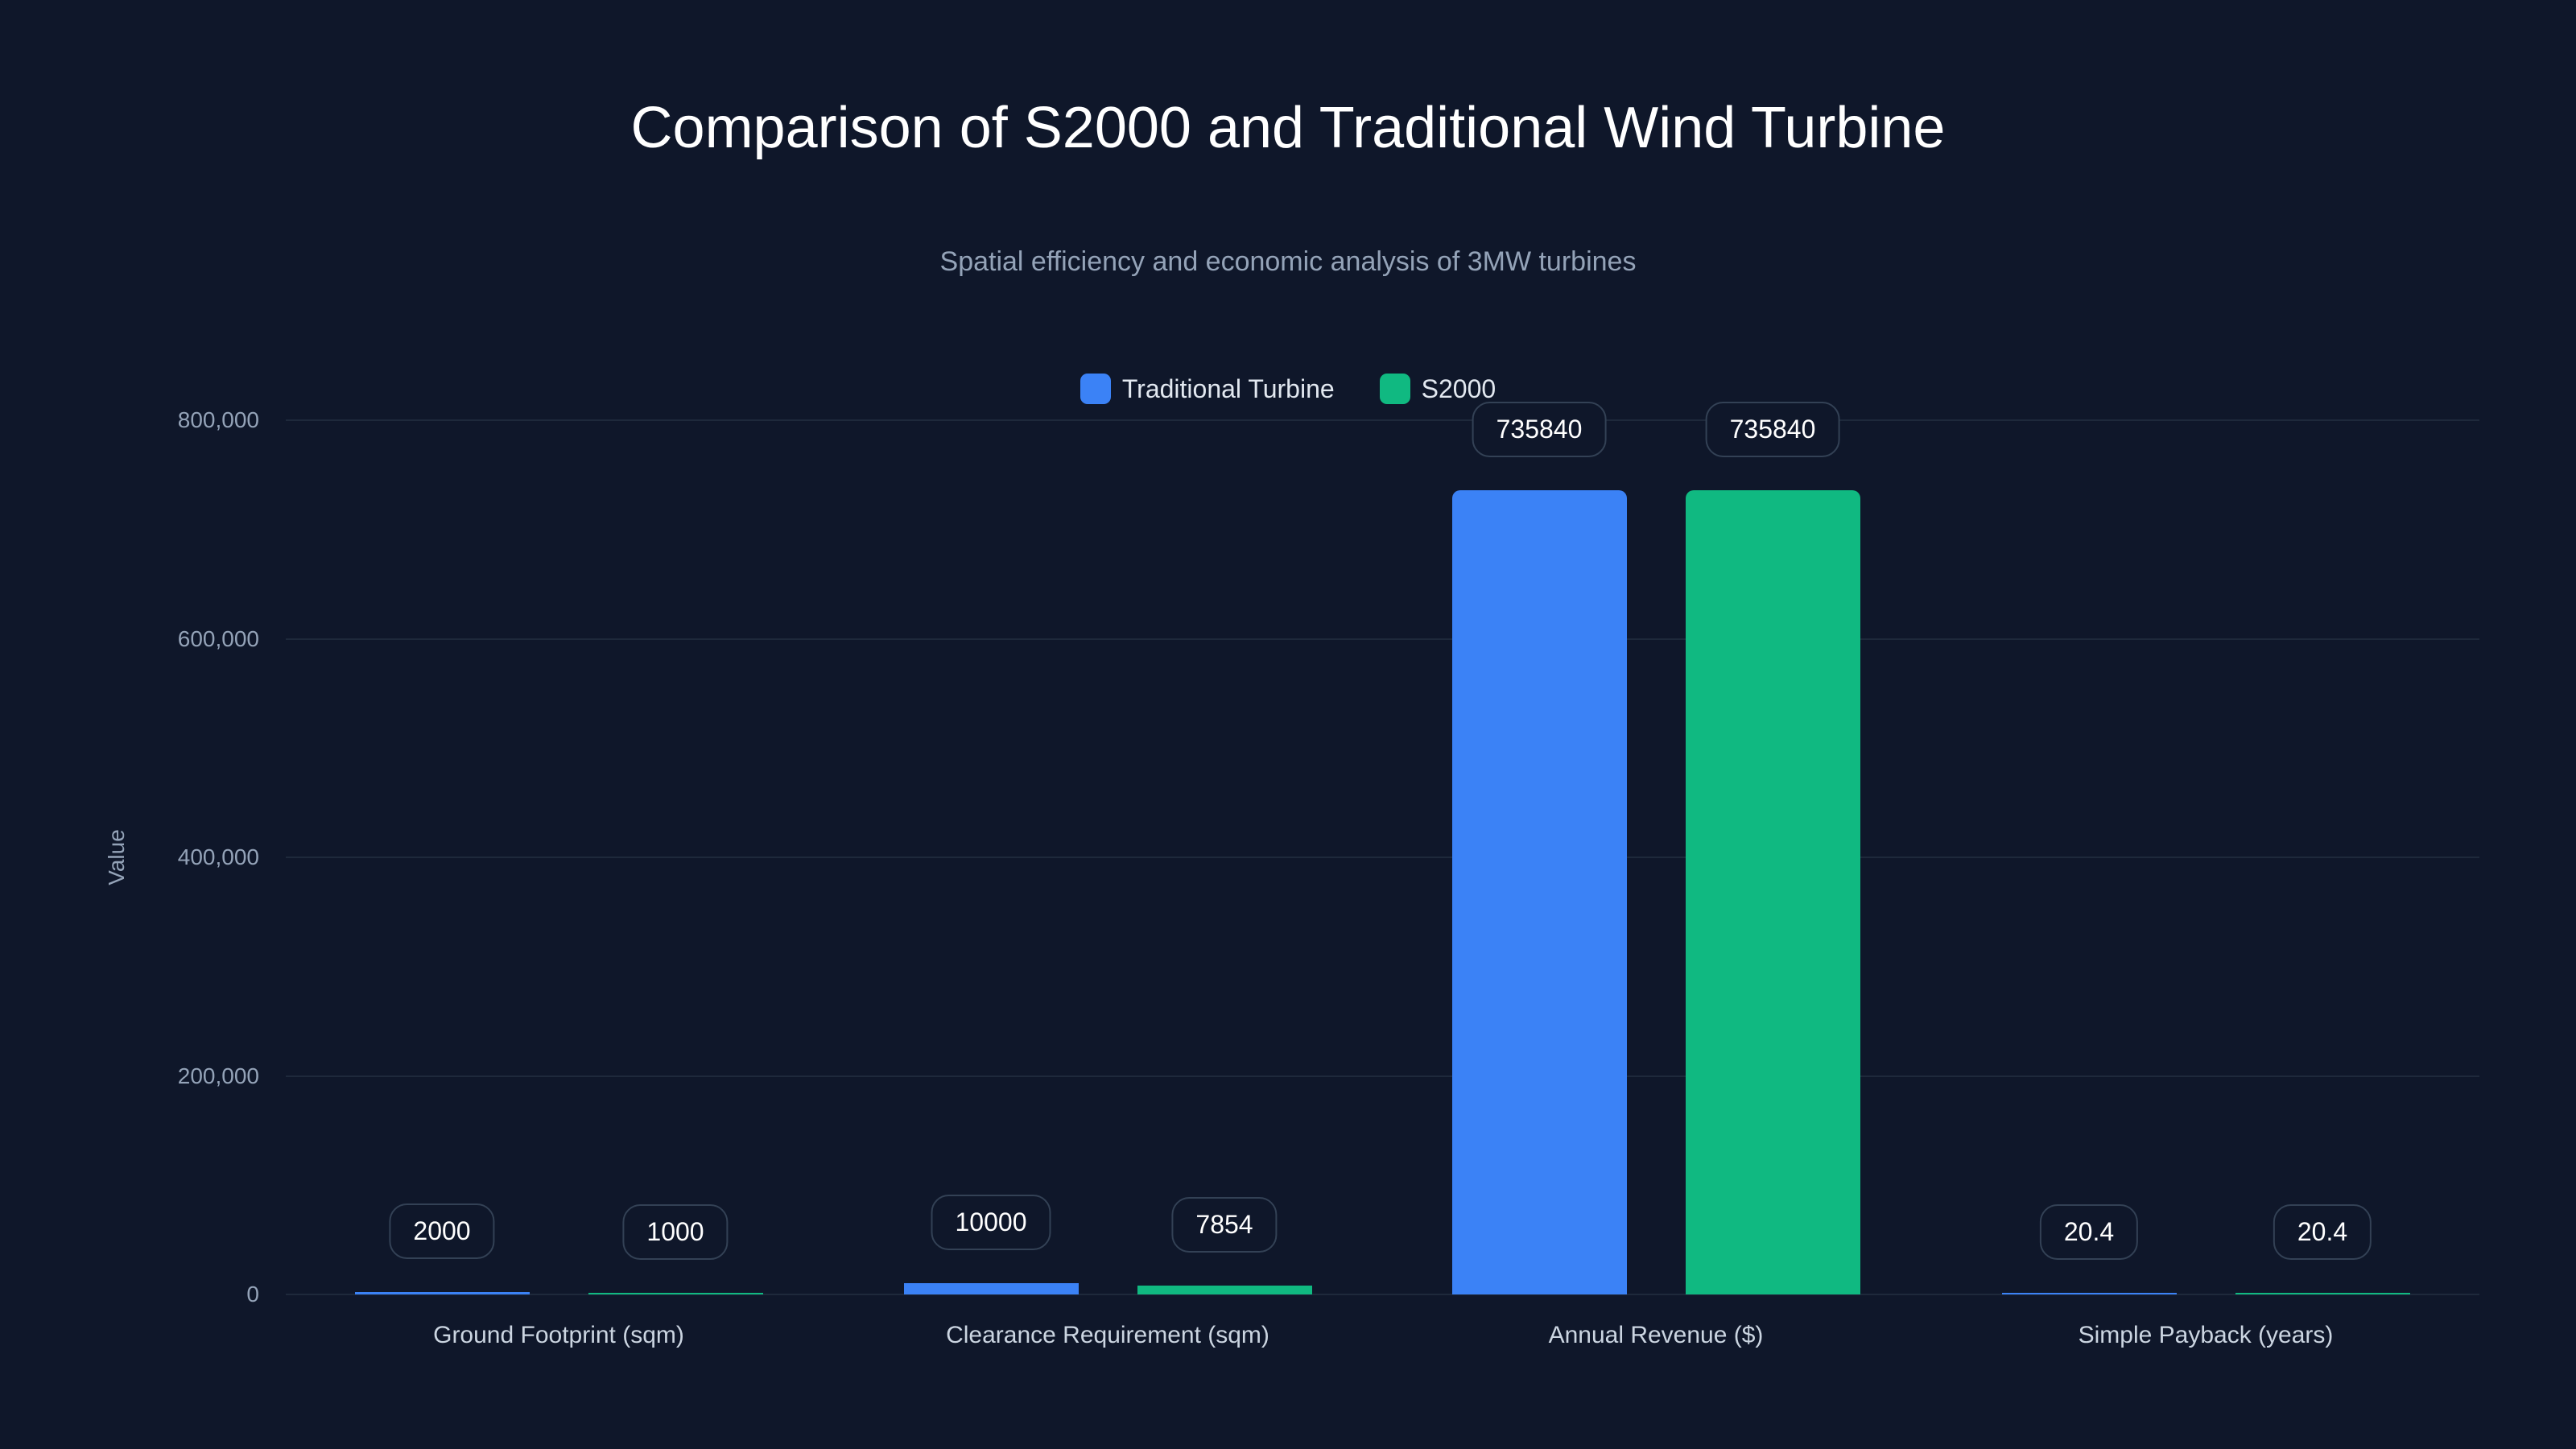  I want to click on data-label: 7854, so click(1224, 1225).